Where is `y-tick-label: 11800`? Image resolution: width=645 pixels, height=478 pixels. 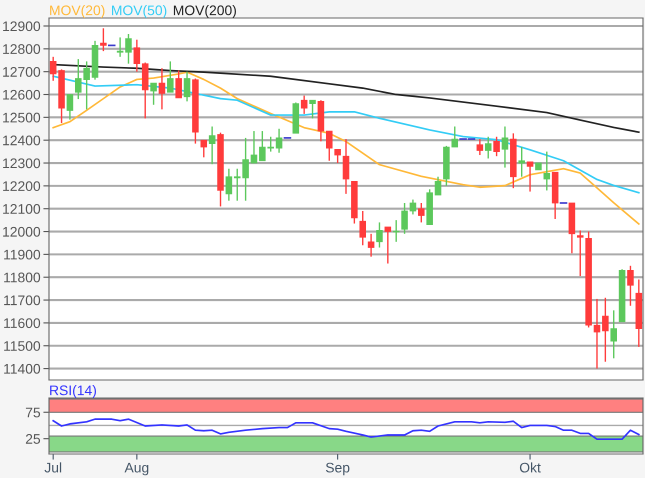 y-tick-label: 11800 is located at coordinates (22, 277).